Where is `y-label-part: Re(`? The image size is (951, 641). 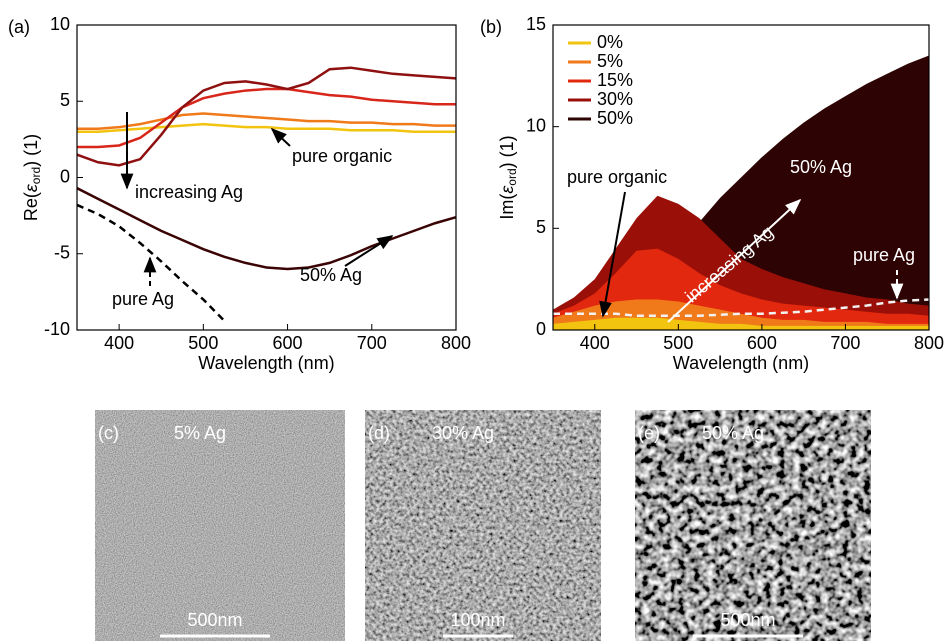
y-label-part: Re( is located at coordinates (31, 206).